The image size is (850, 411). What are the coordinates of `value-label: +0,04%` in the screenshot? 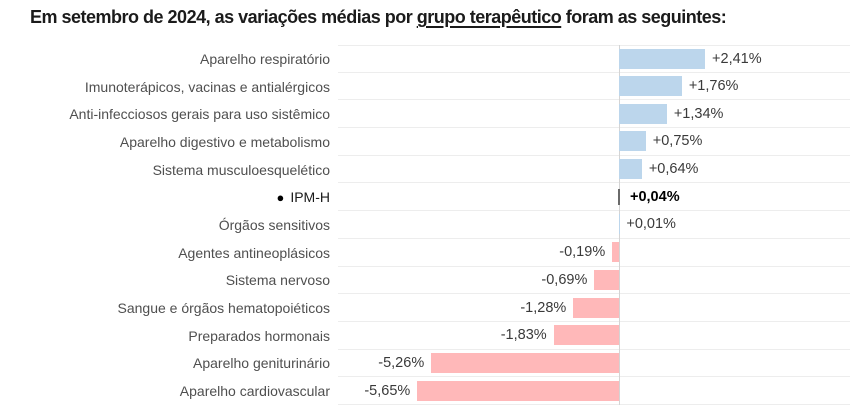 It's located at (655, 196).